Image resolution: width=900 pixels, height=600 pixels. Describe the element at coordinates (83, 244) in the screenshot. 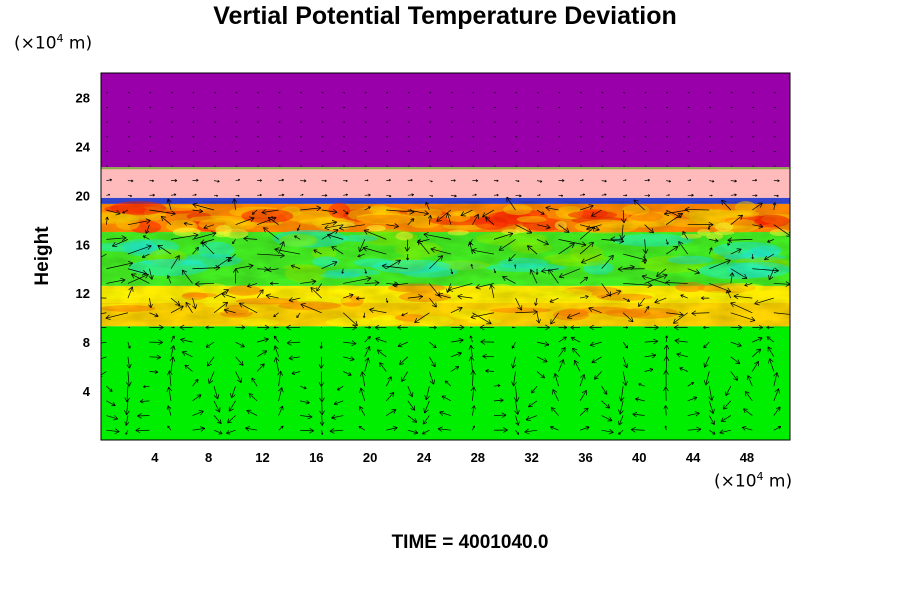

I see `y-tick-label: 16` at that location.